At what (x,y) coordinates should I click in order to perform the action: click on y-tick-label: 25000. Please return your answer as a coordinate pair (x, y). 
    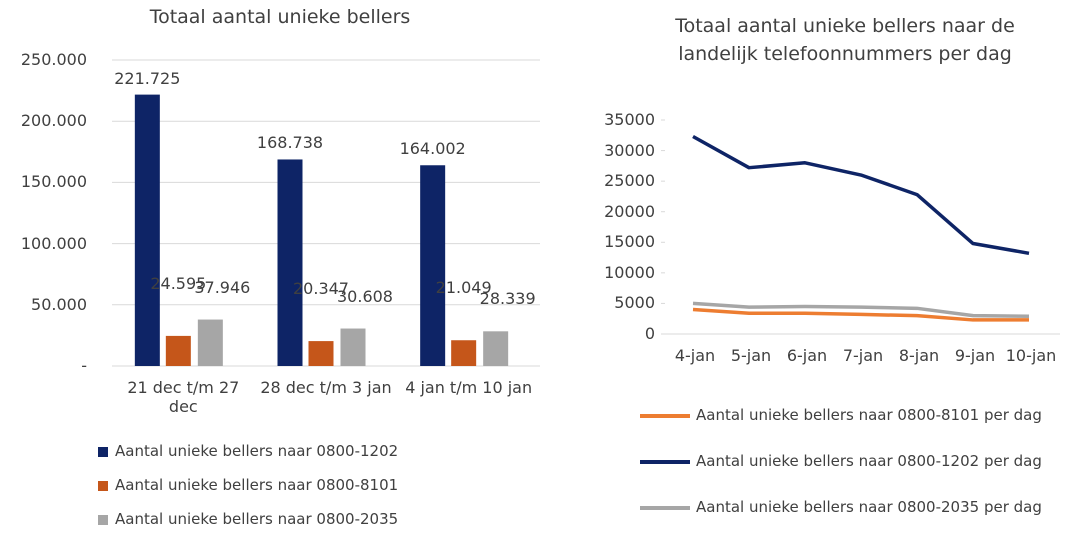
    Looking at the image, I should click on (629, 181).